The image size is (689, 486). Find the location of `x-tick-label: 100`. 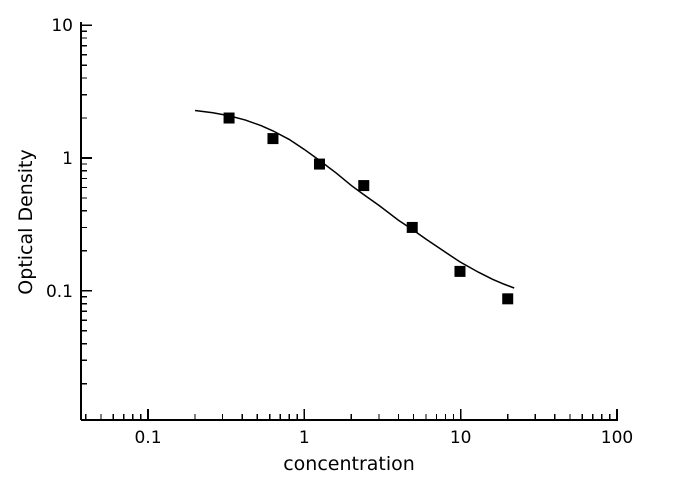

x-tick-label: 100 is located at coordinates (617, 438).